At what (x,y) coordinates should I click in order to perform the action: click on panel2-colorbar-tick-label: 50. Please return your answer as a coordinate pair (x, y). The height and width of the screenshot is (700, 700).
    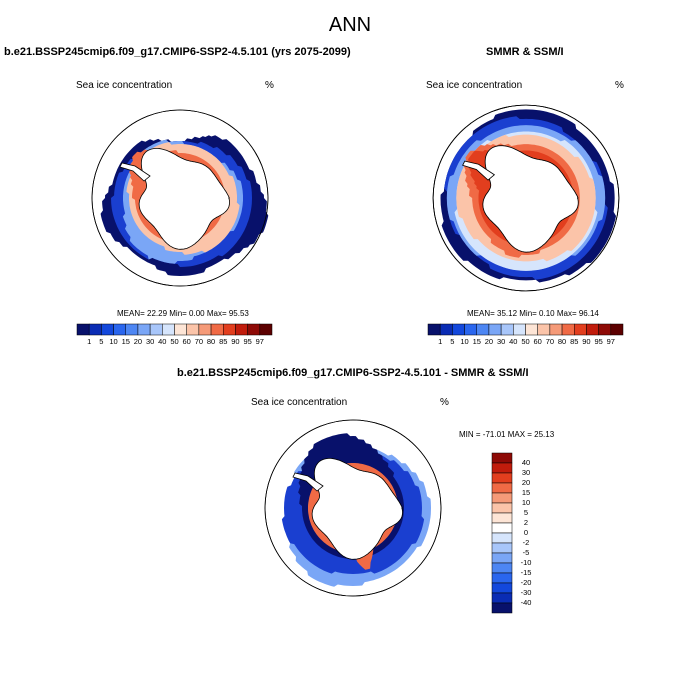
    Looking at the image, I should click on (525, 341).